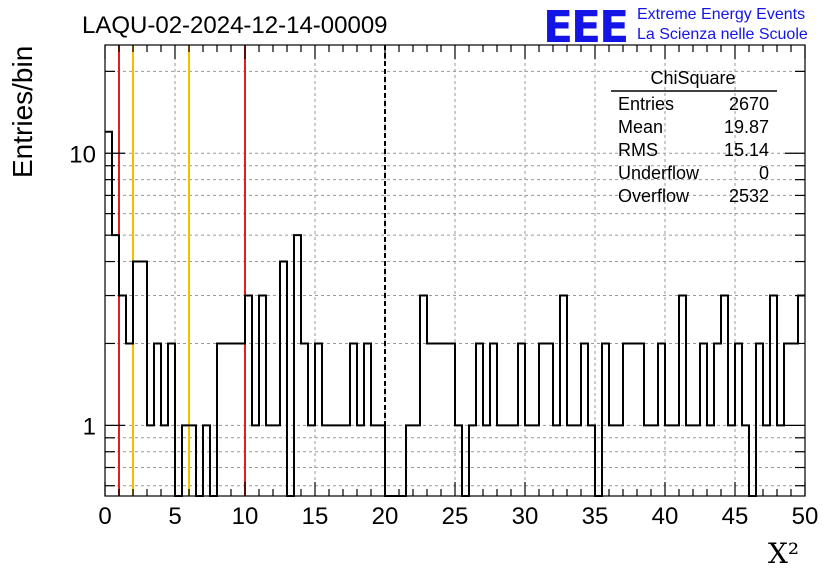 The image size is (836, 572). I want to click on stats-row-value: 15.14, so click(746, 150).